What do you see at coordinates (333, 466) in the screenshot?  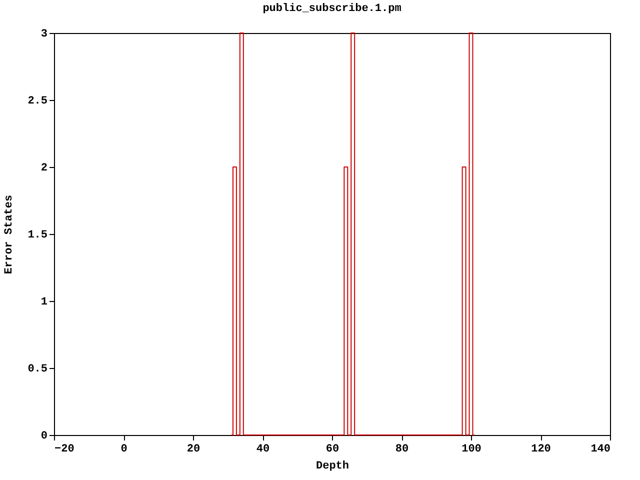 I see `x-axis-title: Depth` at bounding box center [333, 466].